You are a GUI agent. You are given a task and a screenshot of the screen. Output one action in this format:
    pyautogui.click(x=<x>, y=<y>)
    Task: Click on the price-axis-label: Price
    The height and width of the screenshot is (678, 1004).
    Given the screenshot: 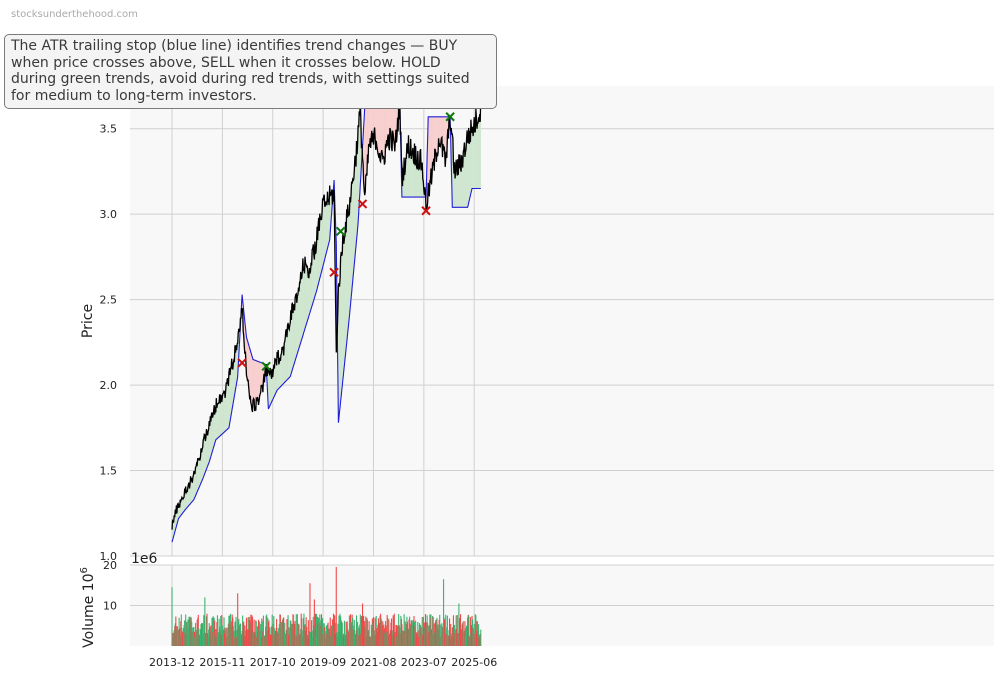 What is the action you would take?
    pyautogui.click(x=88, y=321)
    